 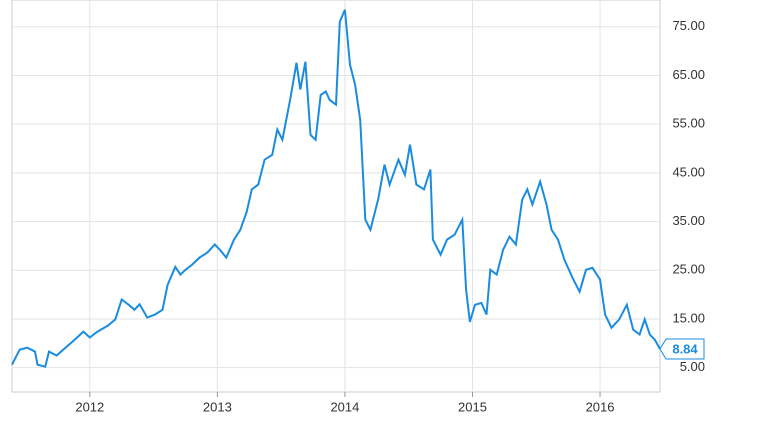 What do you see at coordinates (688, 25) in the screenshot?
I see `y-tick-label: 75.00` at bounding box center [688, 25].